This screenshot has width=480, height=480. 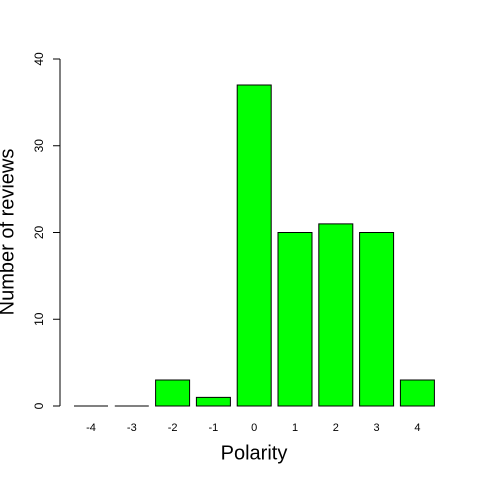 I want to click on x-tick-label: 2, so click(x=336, y=428).